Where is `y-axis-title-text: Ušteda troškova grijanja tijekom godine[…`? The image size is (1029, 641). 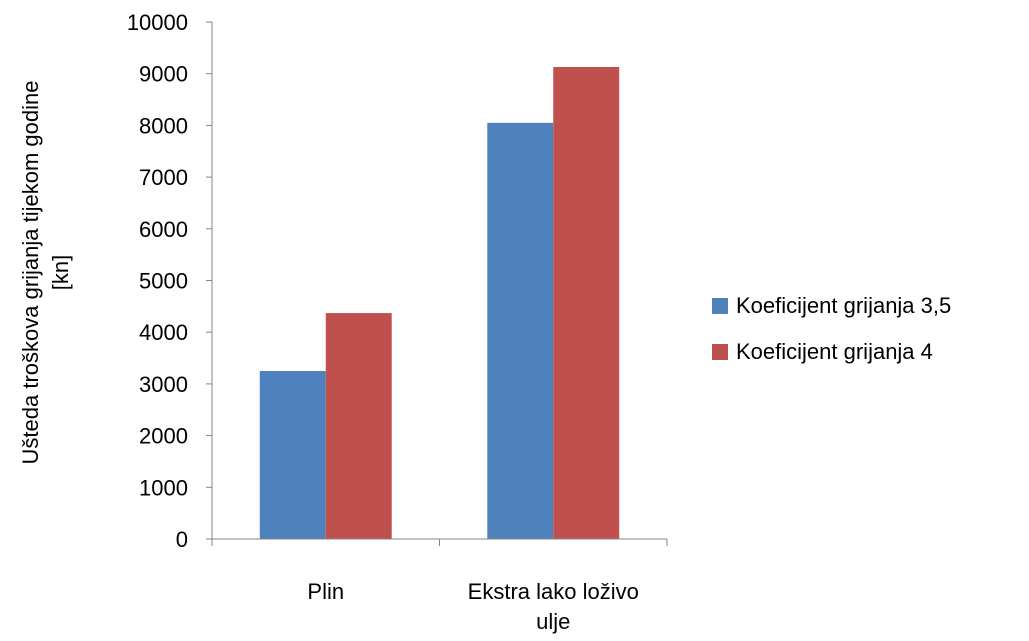 y-axis-title-text: Ušteda troškova grijanja tijekom godine[… is located at coordinates (45, 273).